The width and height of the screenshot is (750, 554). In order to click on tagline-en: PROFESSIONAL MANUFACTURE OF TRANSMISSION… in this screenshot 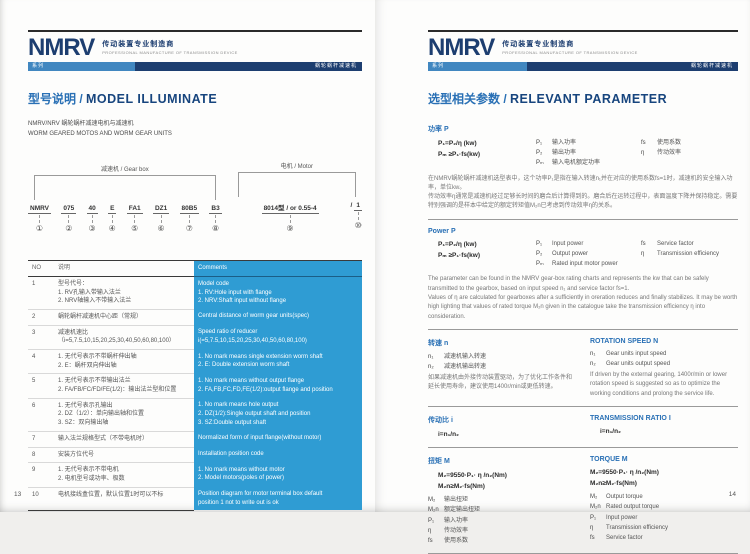, I will do `click(570, 52)`.